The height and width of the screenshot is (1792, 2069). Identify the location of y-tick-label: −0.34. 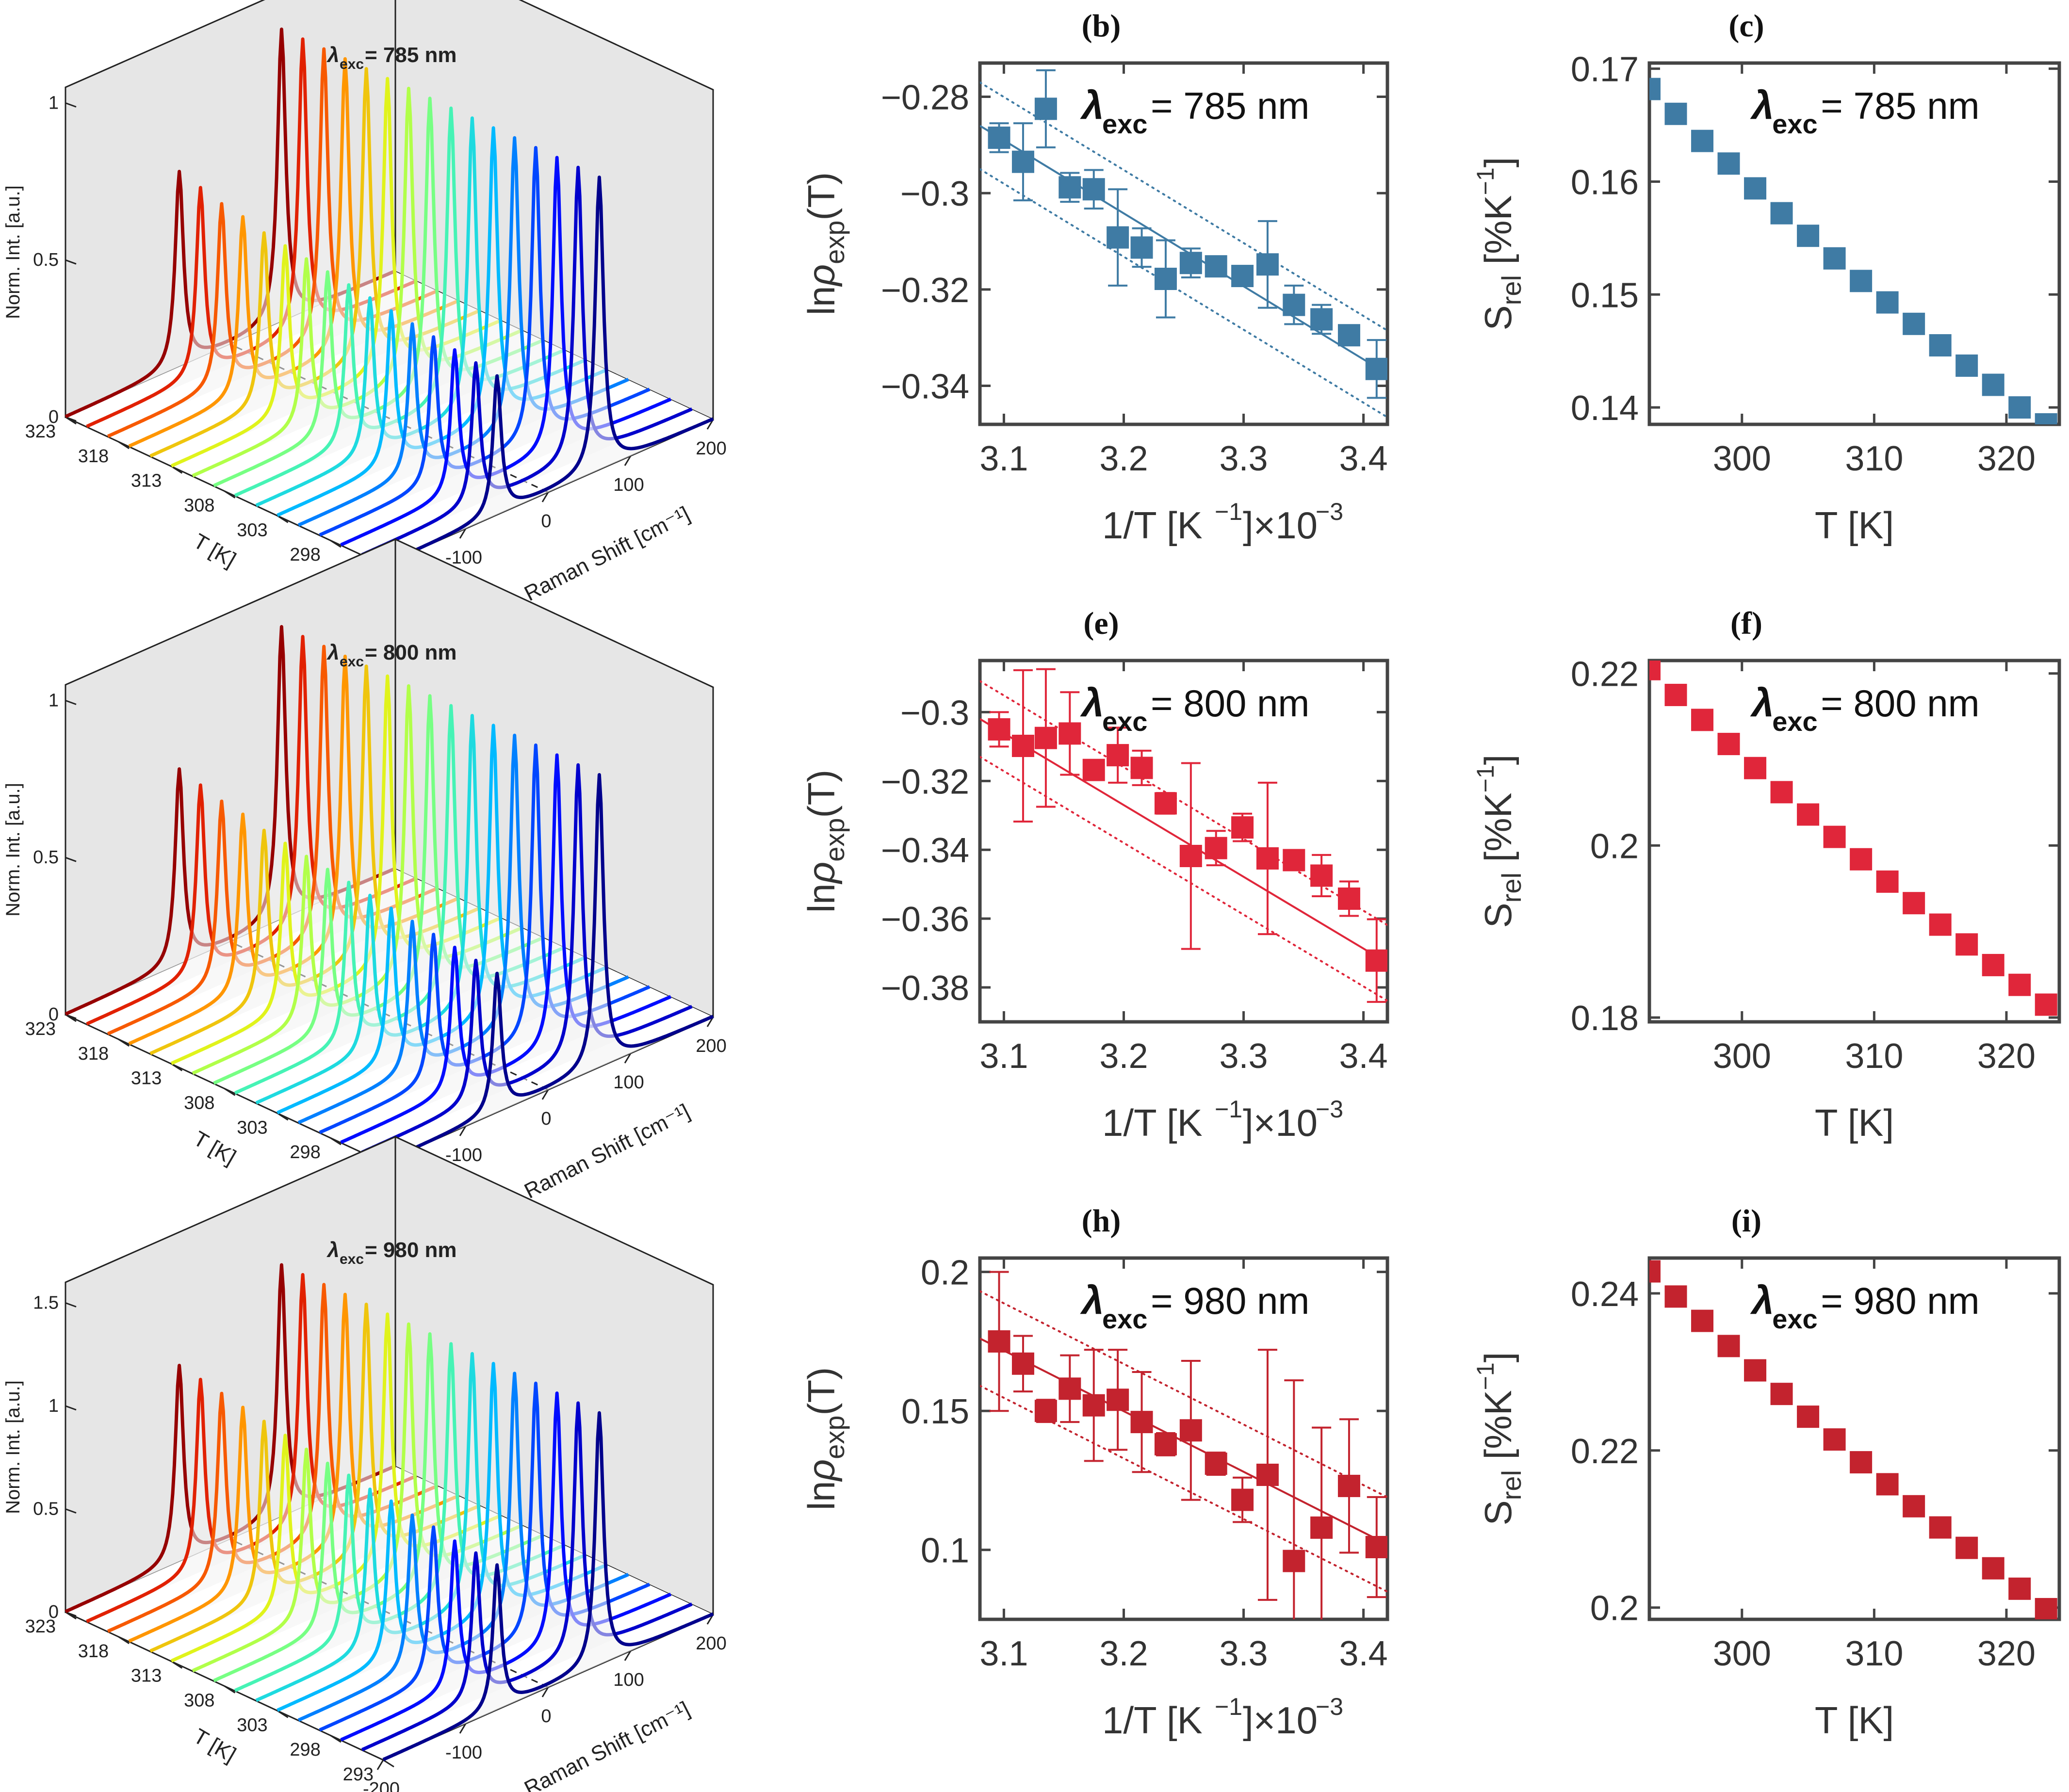
(925, 387).